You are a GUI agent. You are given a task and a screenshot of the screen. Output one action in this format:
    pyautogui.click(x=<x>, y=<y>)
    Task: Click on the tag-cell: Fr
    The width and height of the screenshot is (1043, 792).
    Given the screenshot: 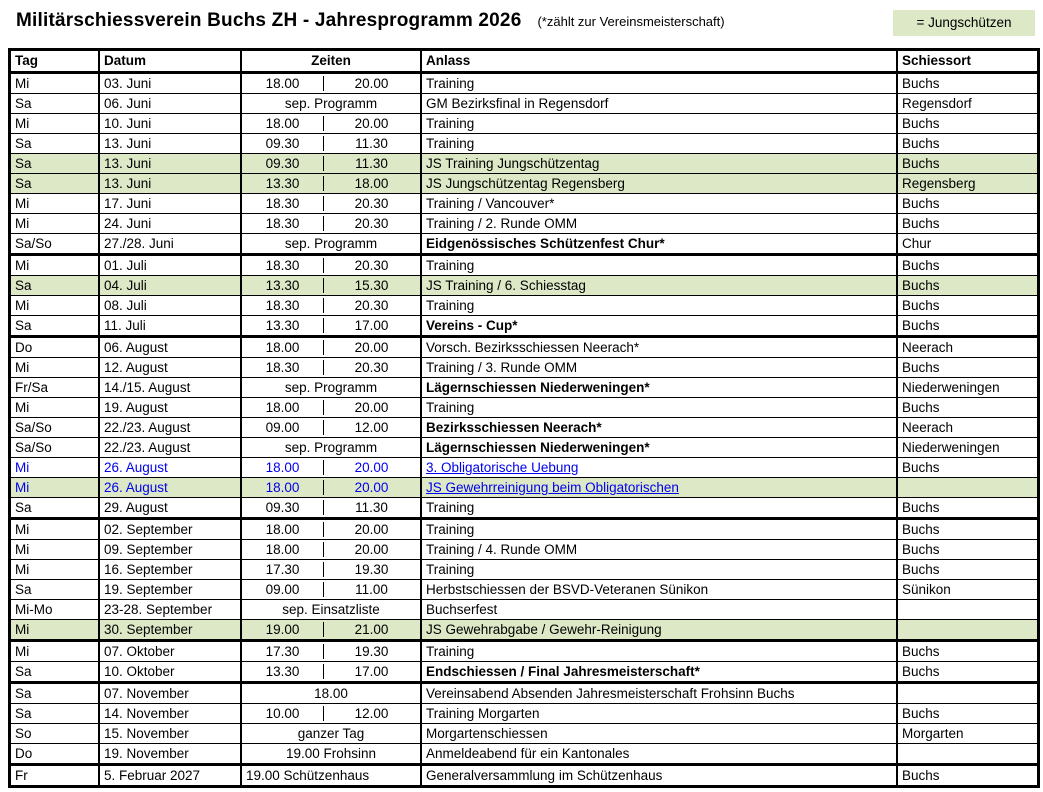 What is the action you would take?
    pyautogui.click(x=55, y=775)
    